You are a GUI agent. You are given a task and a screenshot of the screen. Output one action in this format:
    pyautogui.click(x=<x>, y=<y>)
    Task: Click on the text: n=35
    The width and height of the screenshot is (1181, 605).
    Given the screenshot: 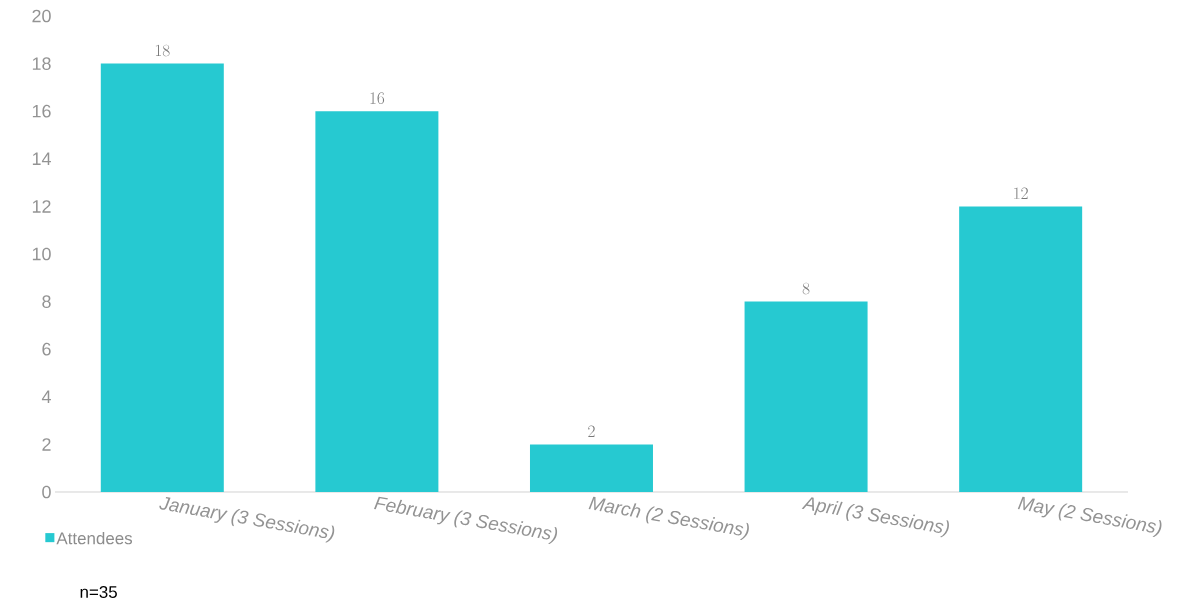 What is the action you would take?
    pyautogui.click(x=98, y=592)
    